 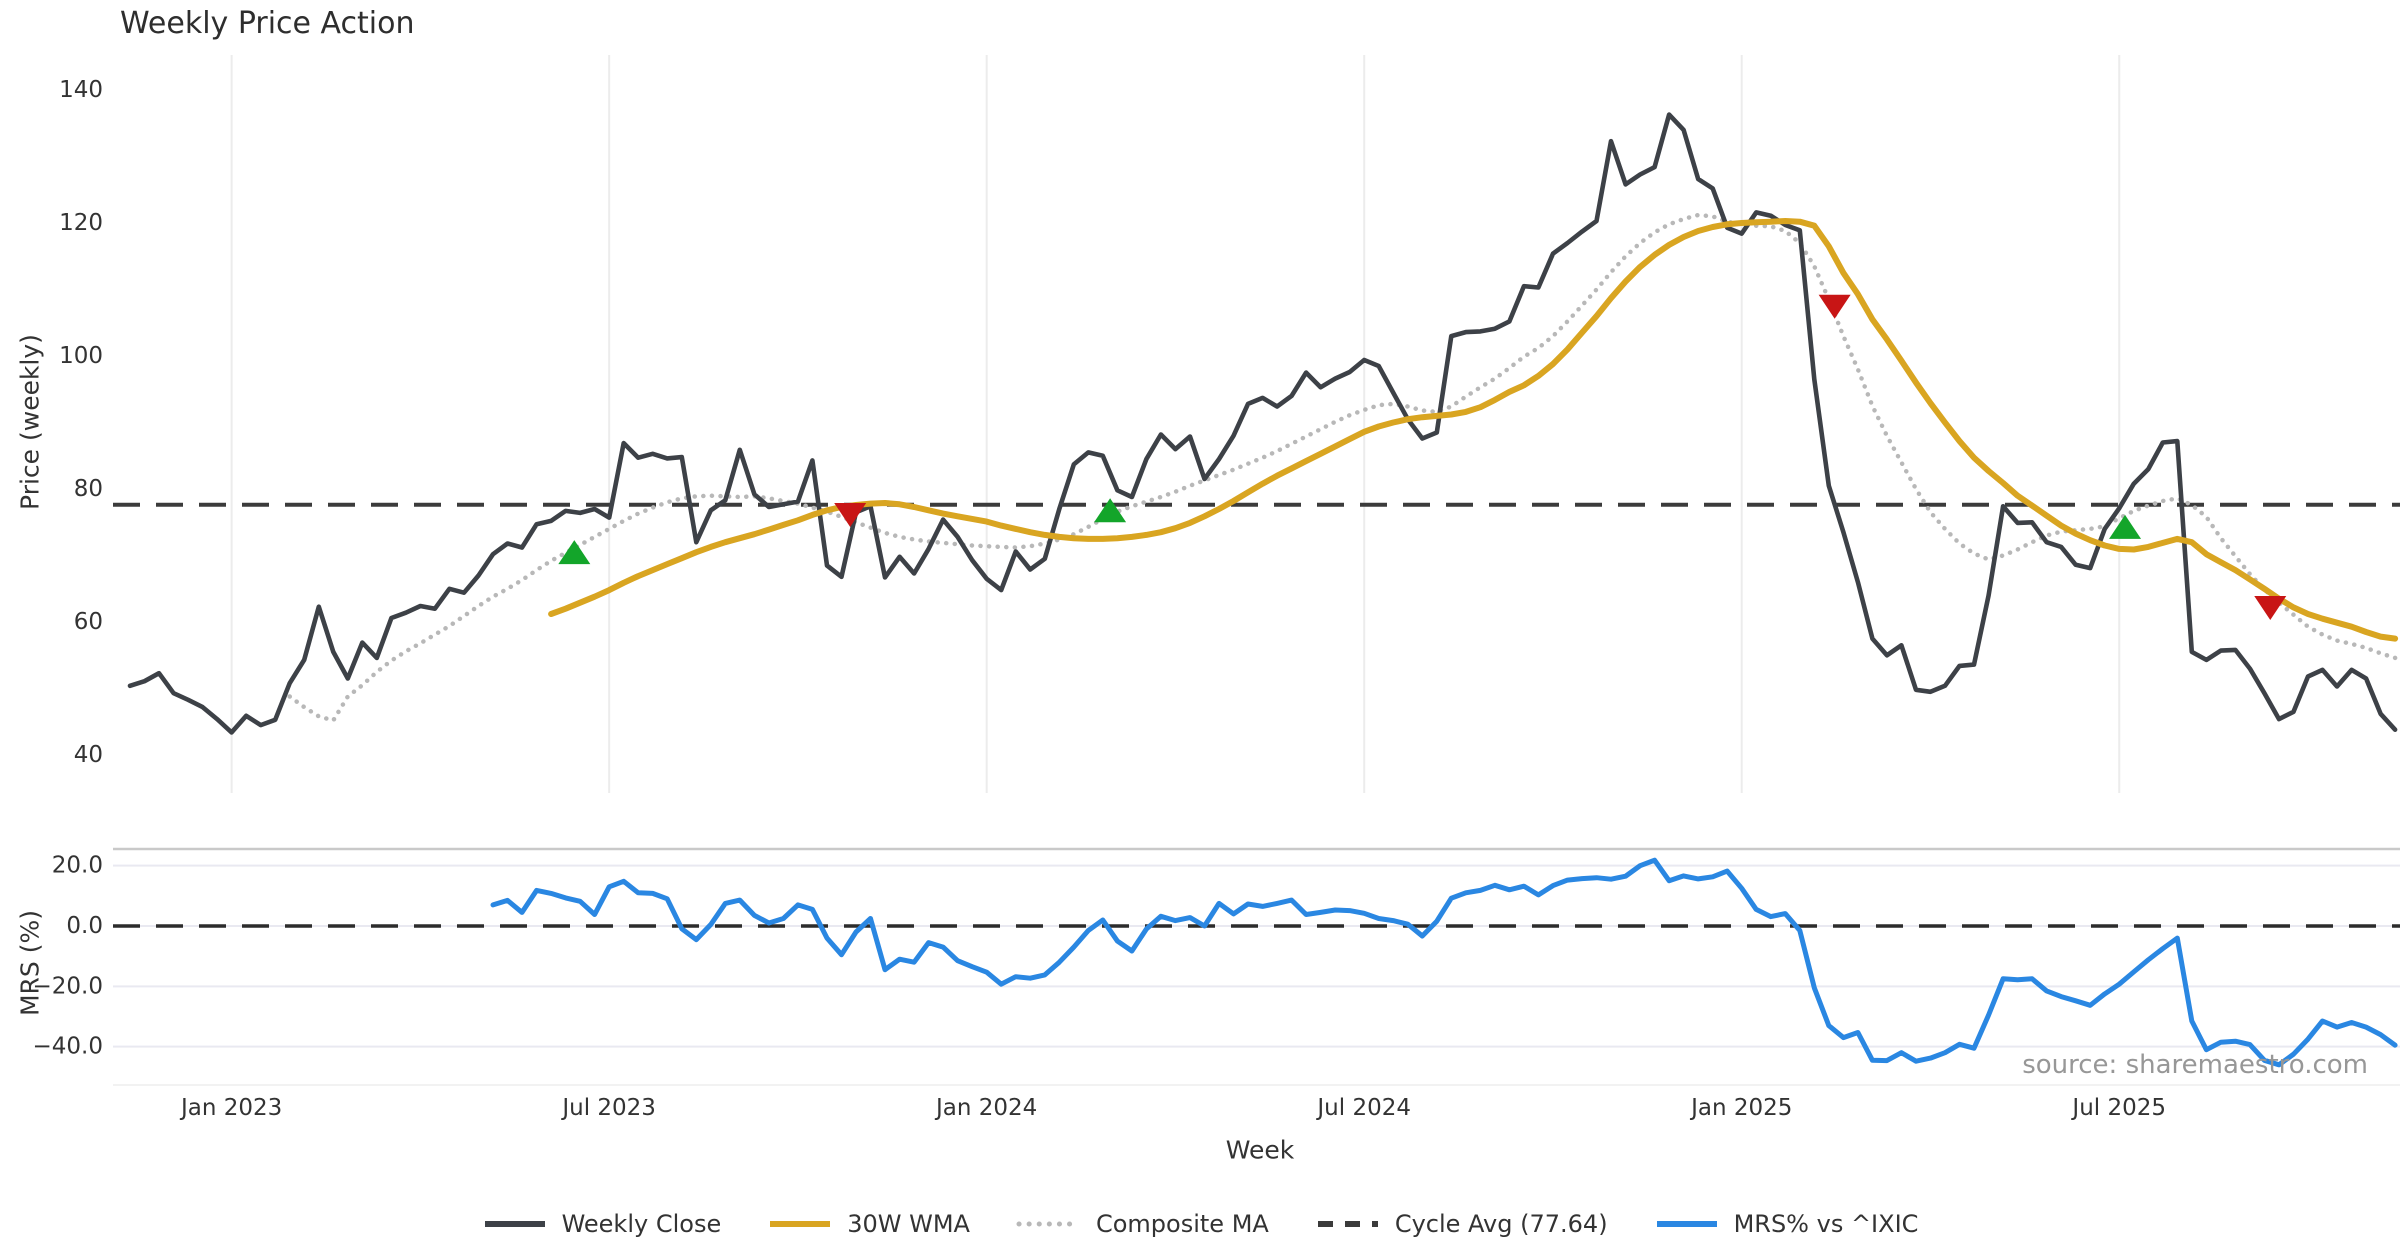 I want to click on x-tick-label: Jan 2023, so click(x=230, y=1108).